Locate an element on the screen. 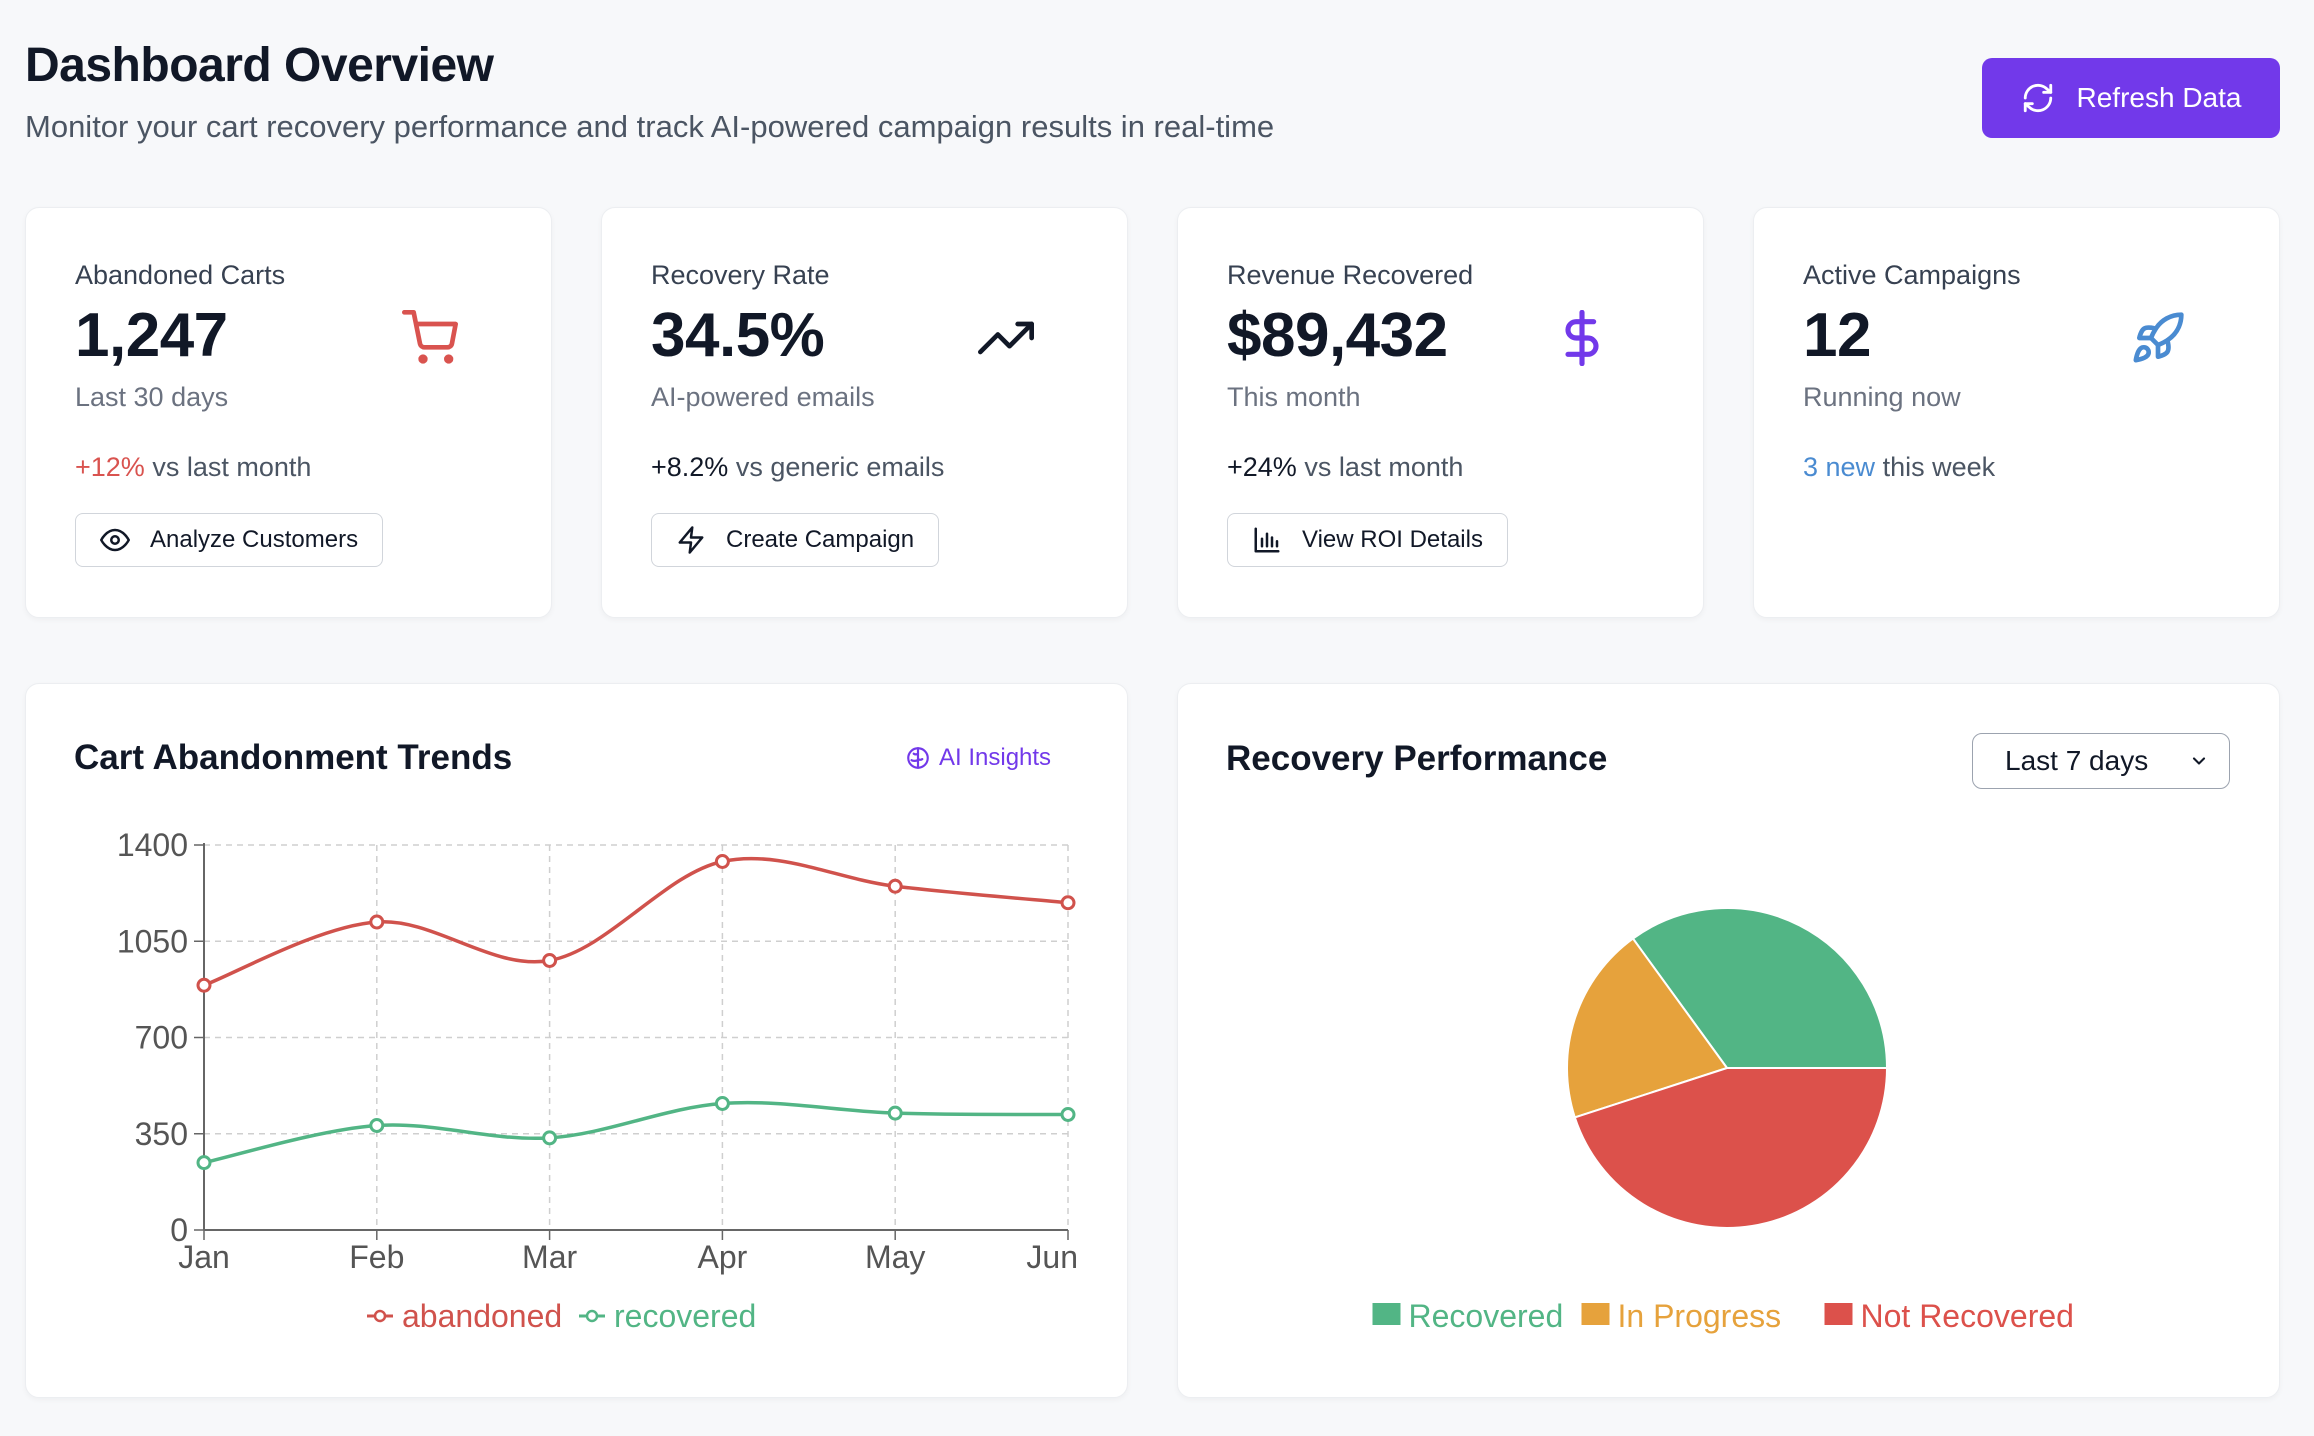 The height and width of the screenshot is (1436, 2314). legend-label-abandoned: abandoned is located at coordinates (482, 1316).